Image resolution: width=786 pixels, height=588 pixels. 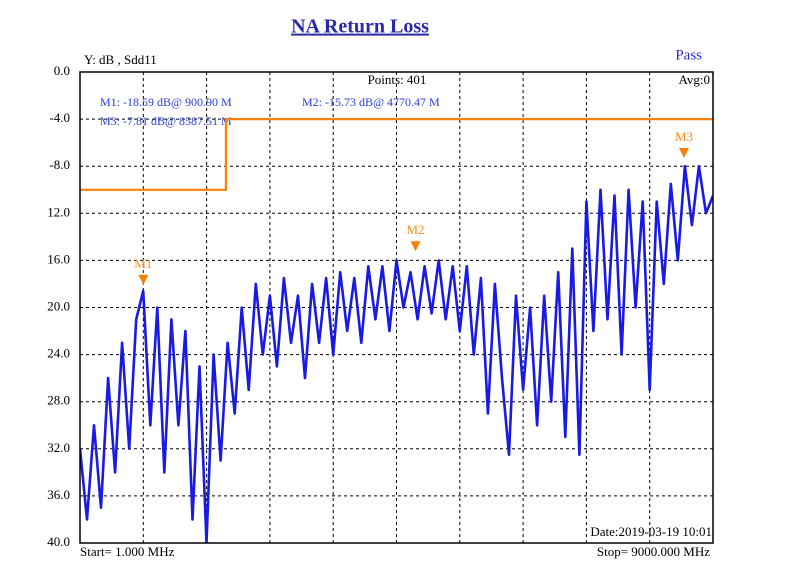 What do you see at coordinates (58, 353) in the screenshot?
I see `y-tick-label: 24.0` at bounding box center [58, 353].